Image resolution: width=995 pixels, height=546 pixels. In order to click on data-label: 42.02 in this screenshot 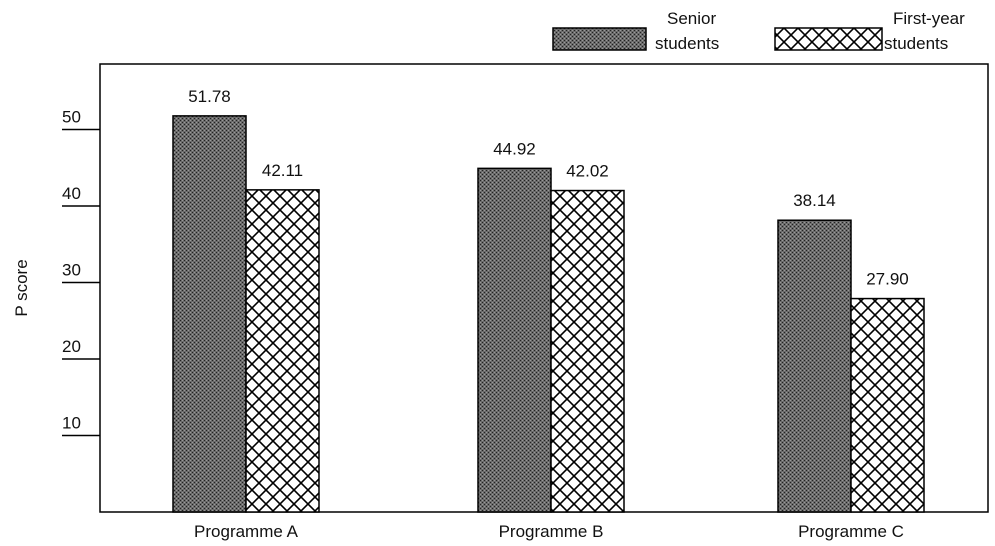, I will do `click(587, 171)`.